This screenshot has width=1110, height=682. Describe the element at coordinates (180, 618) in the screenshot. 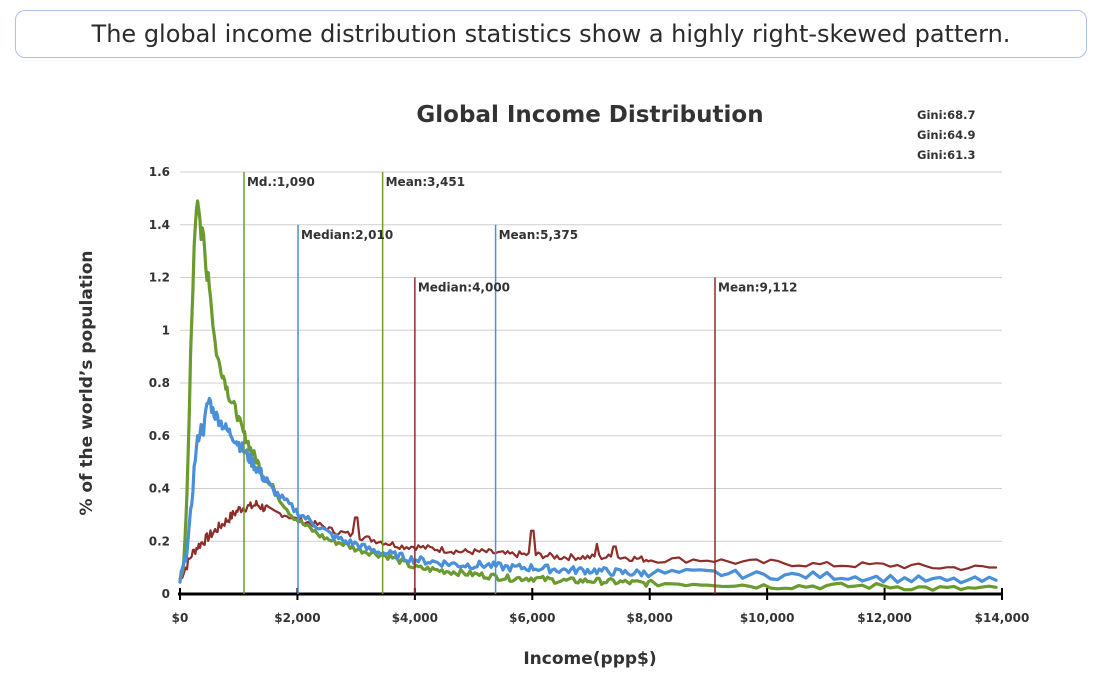

I see `x-tick-label: $0` at that location.